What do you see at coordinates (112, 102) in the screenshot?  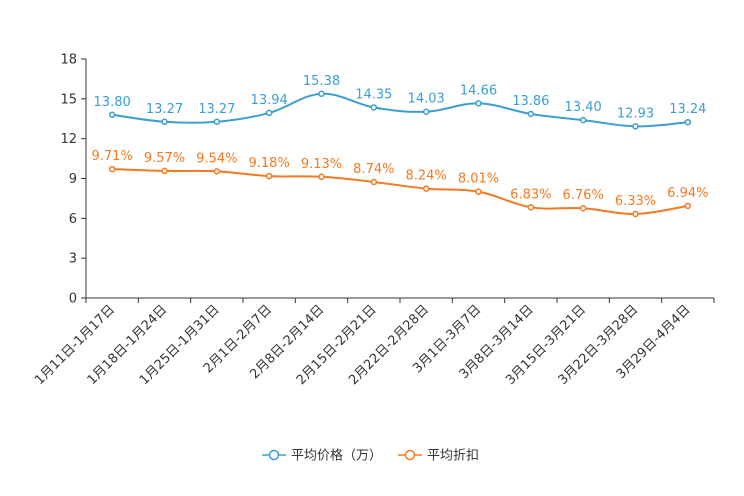 I see `data-label: 13.80` at bounding box center [112, 102].